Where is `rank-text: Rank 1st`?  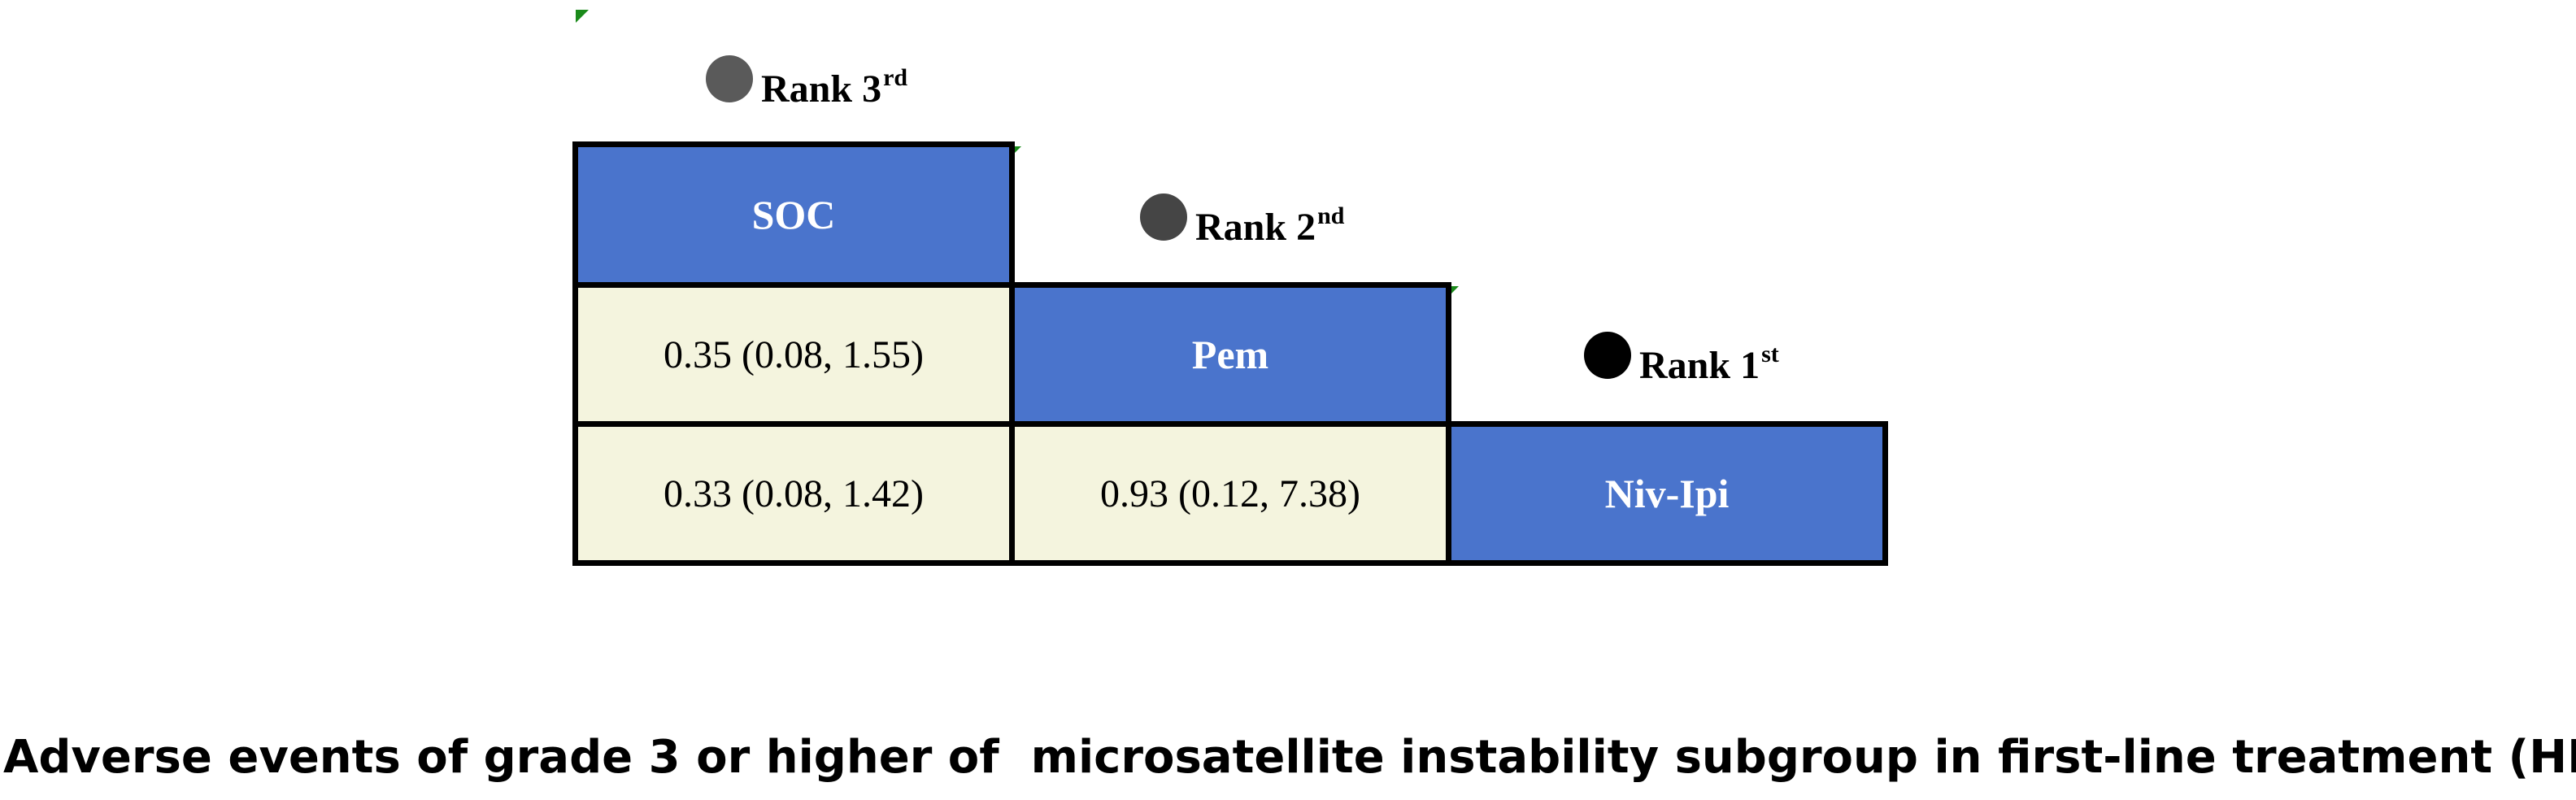
rank-text: Rank 1st is located at coordinates (1709, 363).